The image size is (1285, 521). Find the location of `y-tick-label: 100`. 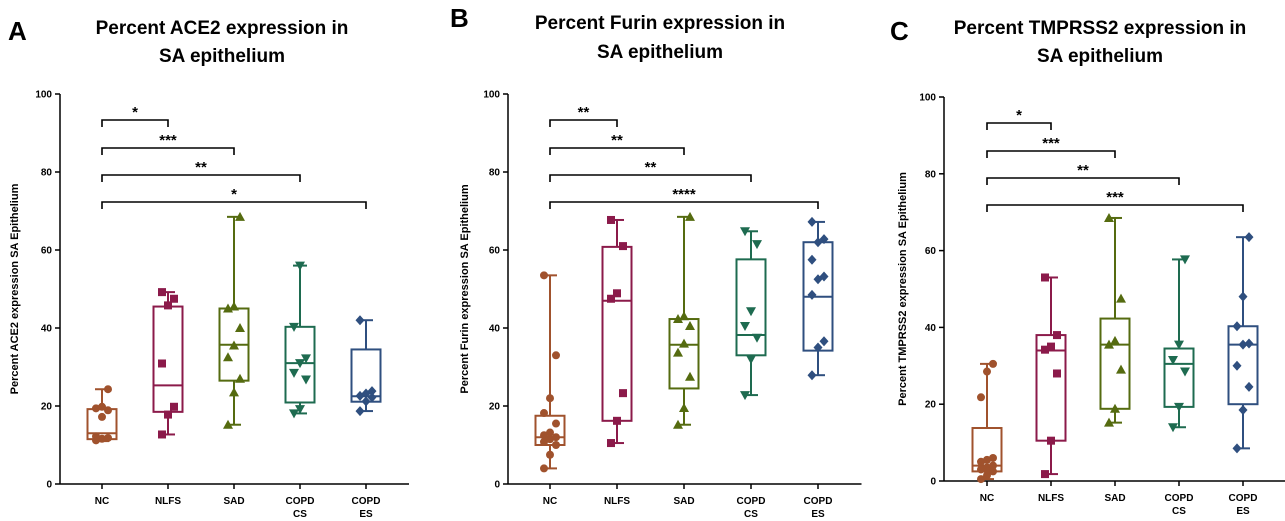

y-tick-label: 100 is located at coordinates (491, 95).